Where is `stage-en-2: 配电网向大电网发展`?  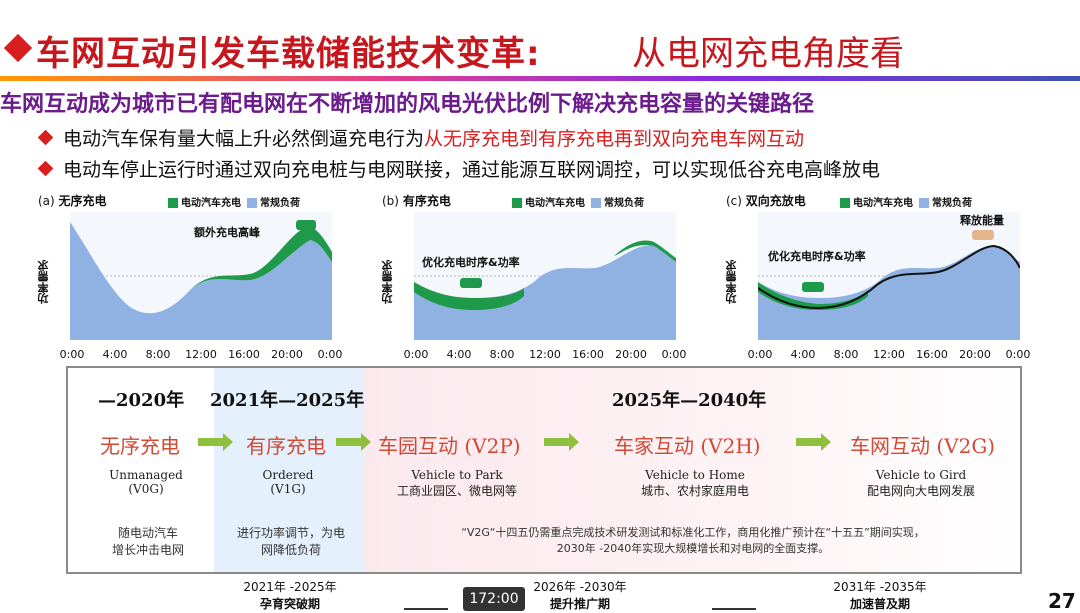
stage-en-2: 配电网向大电网发展 is located at coordinates (920, 491).